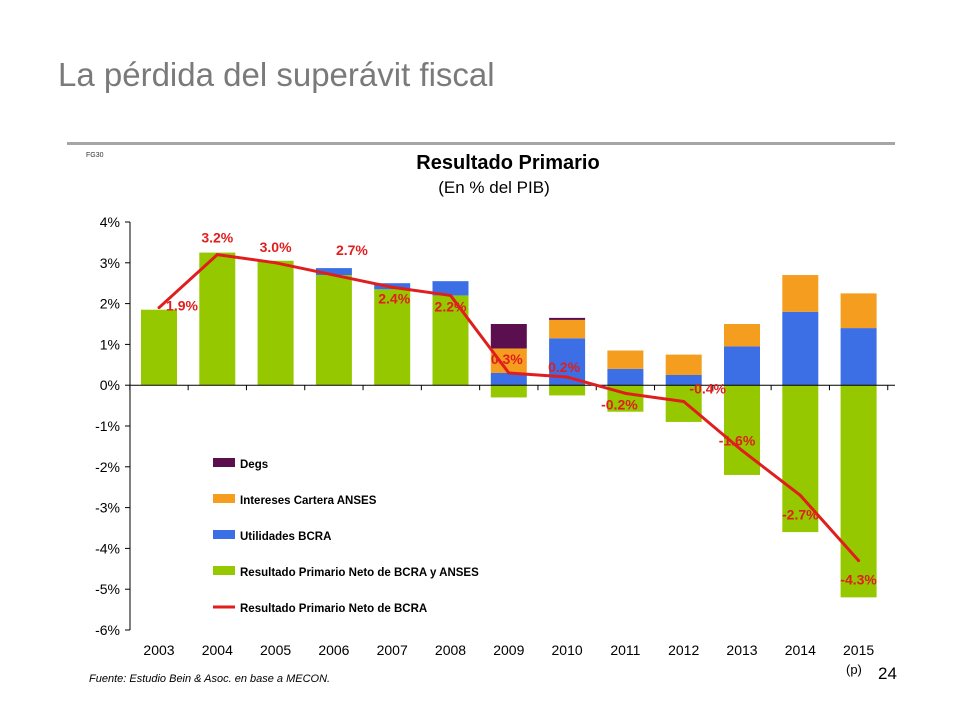 The height and width of the screenshot is (720, 960). What do you see at coordinates (741, 650) in the screenshot?
I see `x-tick-label: 2013` at bounding box center [741, 650].